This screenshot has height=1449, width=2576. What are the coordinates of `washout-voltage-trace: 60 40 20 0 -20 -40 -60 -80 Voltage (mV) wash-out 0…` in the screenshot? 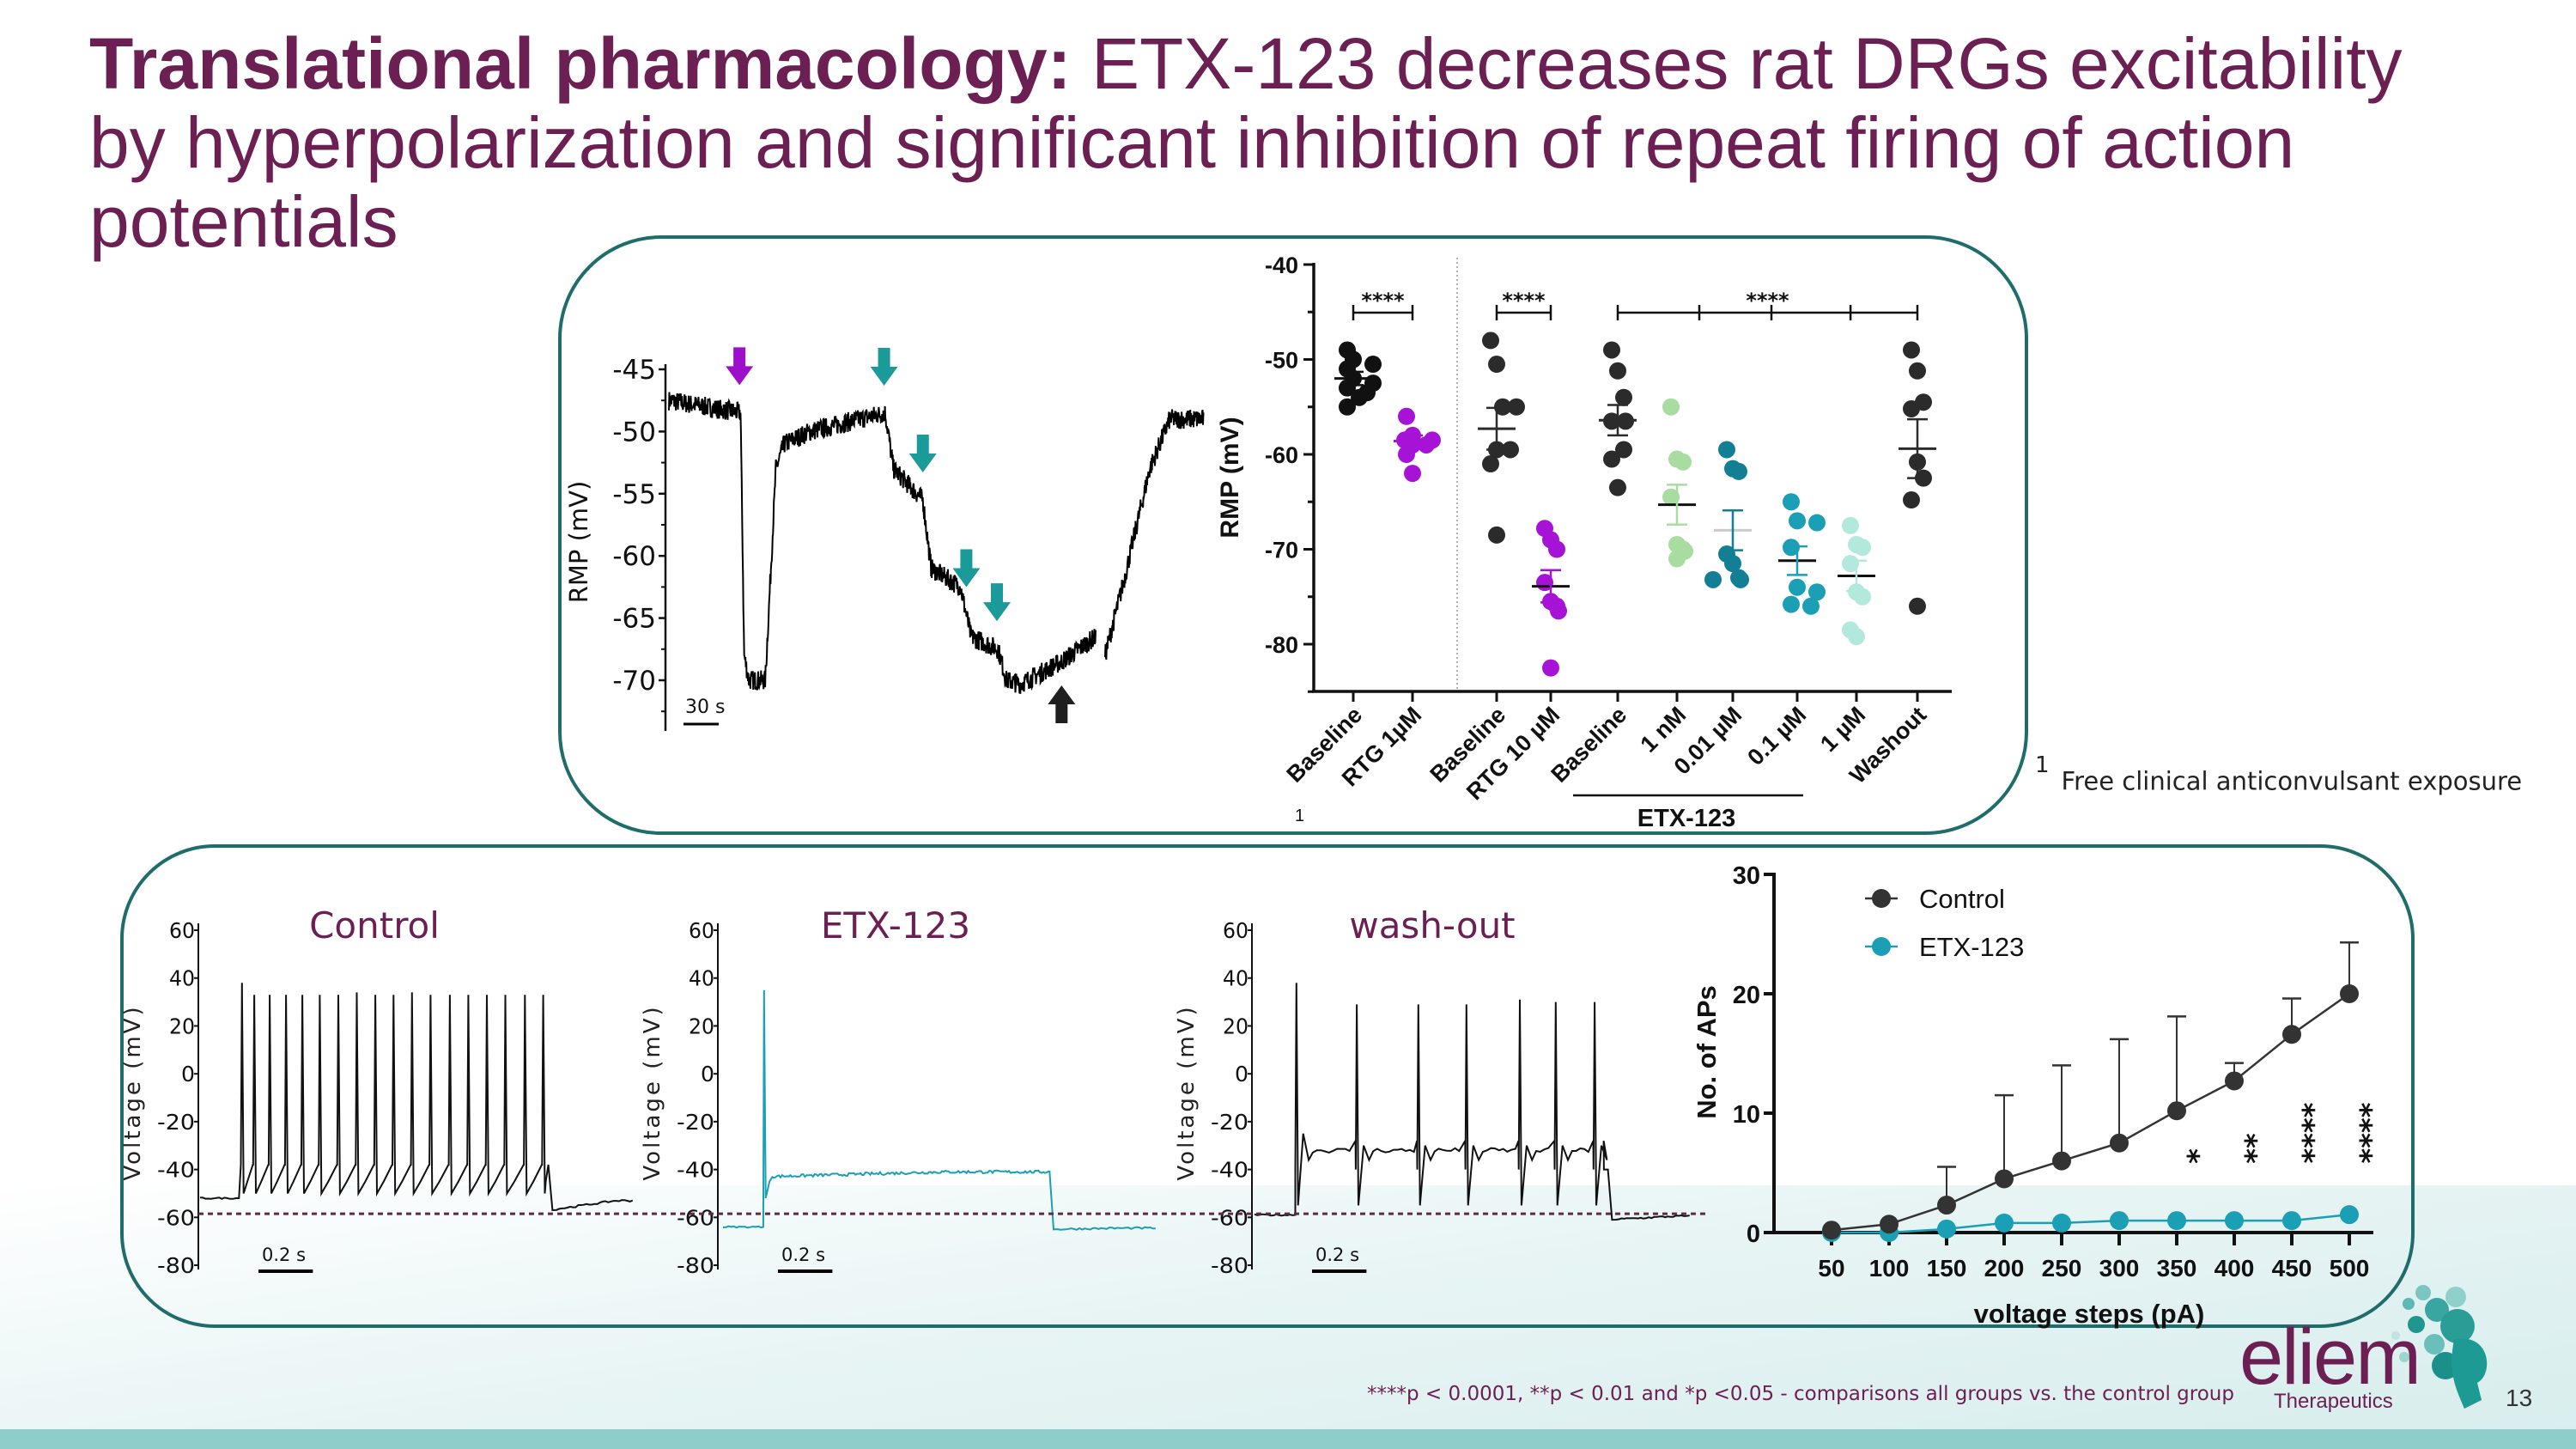 It's located at (1432, 1091).